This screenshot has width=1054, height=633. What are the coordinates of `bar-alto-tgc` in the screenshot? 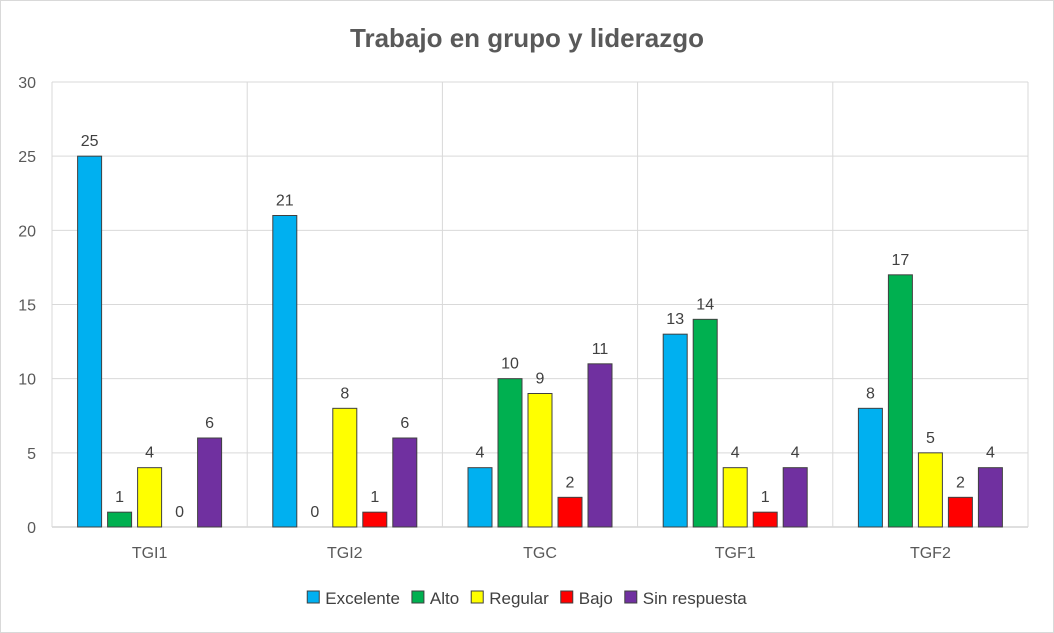 It's located at (510, 453).